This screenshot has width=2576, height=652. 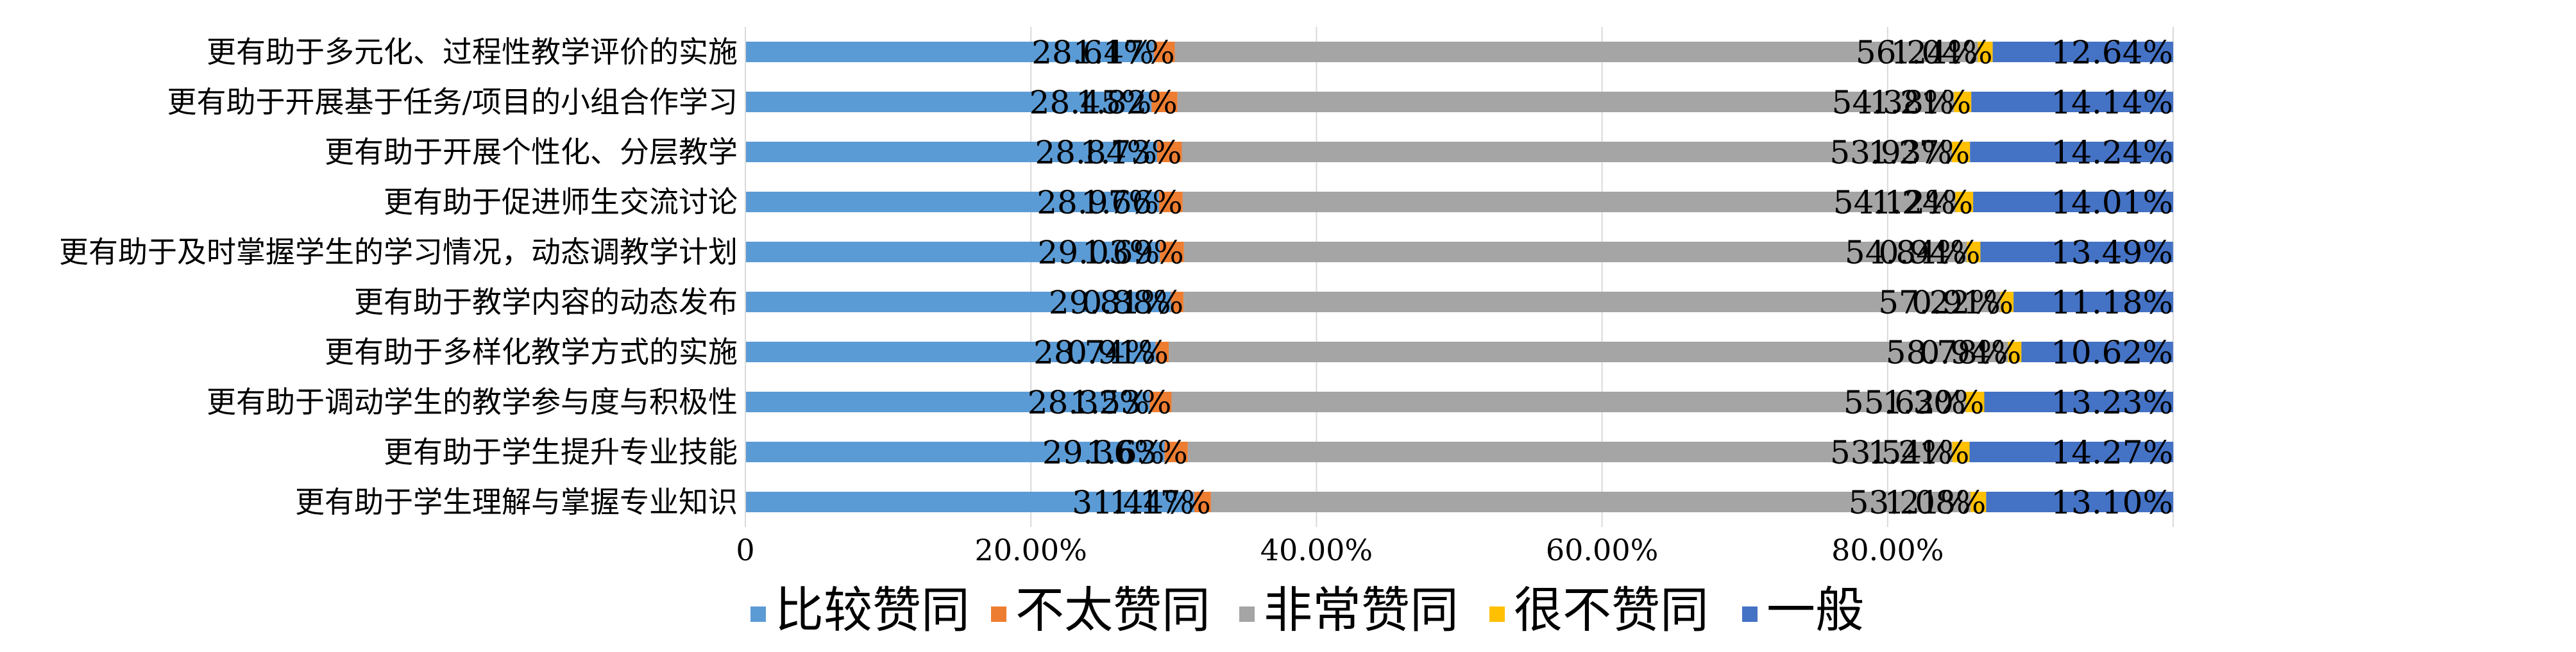 I want to click on x-tick-label: 80.00%, so click(x=1887, y=550).